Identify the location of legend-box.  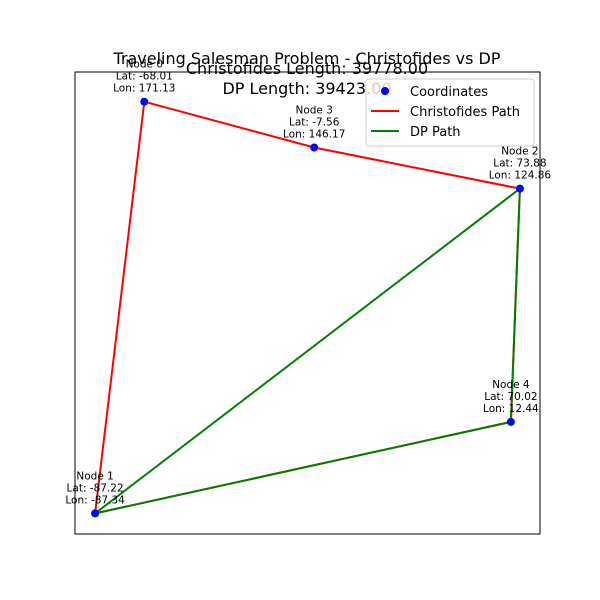
(450, 112).